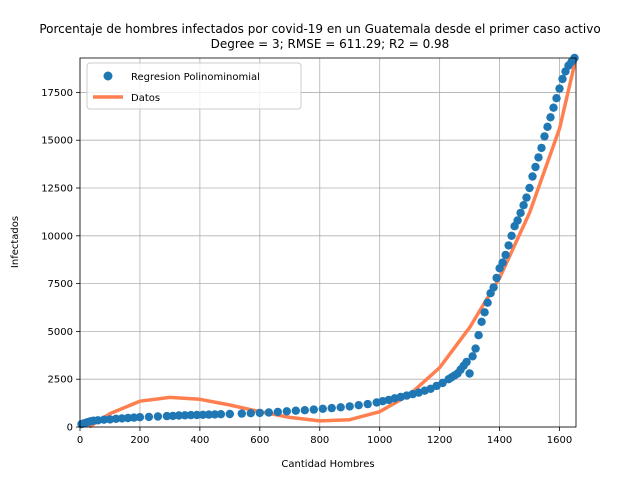 This screenshot has width=640, height=480. I want to click on legend-box, so click(194, 86).